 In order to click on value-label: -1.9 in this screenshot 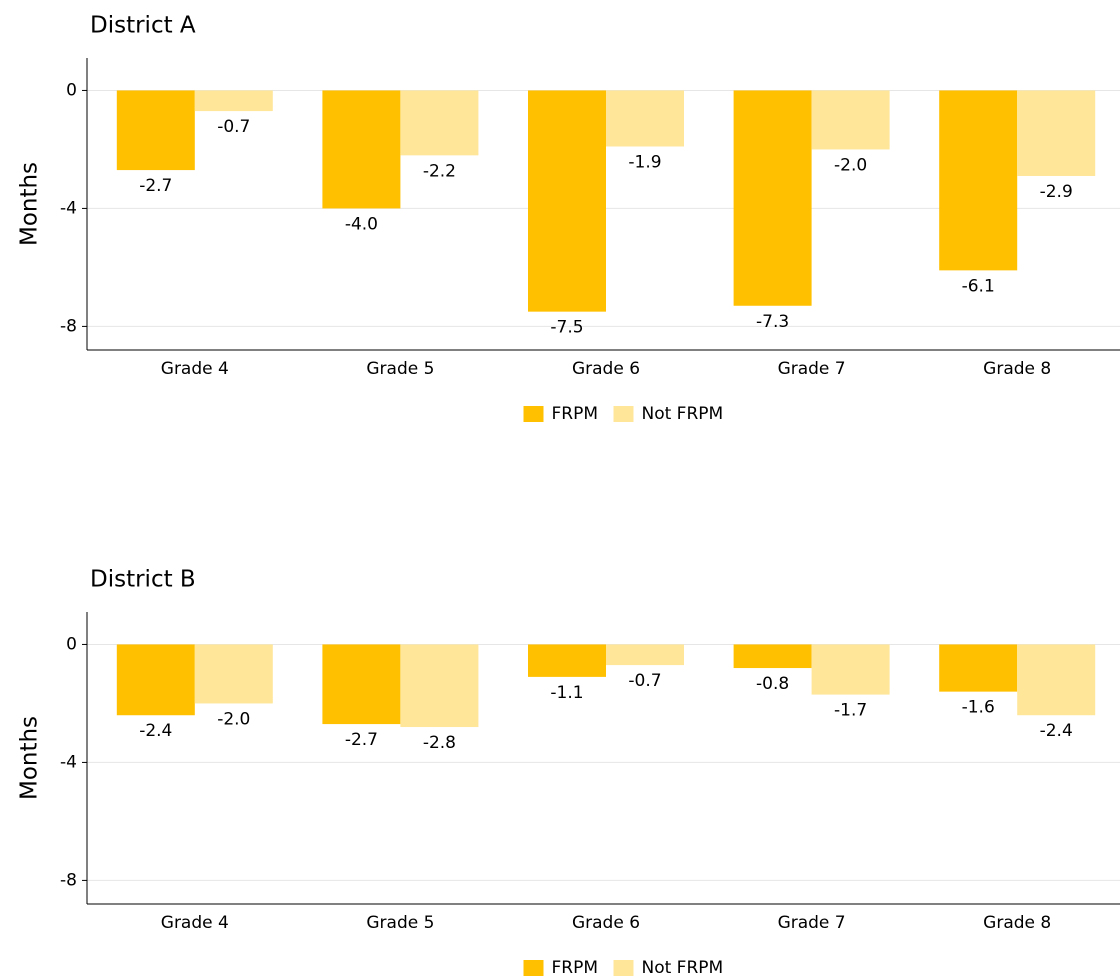, I will do `click(644, 162)`.